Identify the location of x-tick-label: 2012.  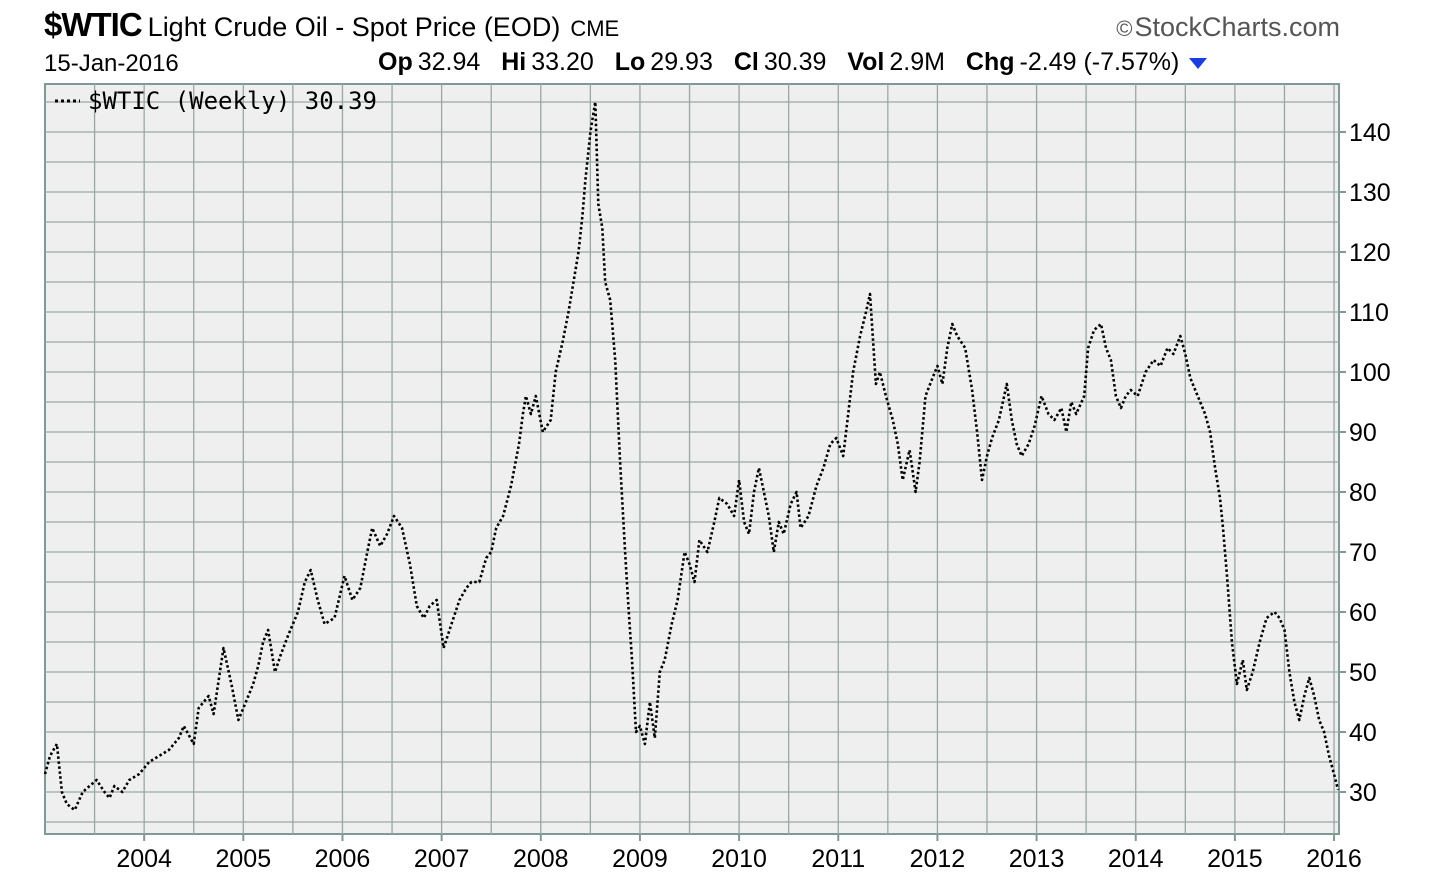
(938, 859).